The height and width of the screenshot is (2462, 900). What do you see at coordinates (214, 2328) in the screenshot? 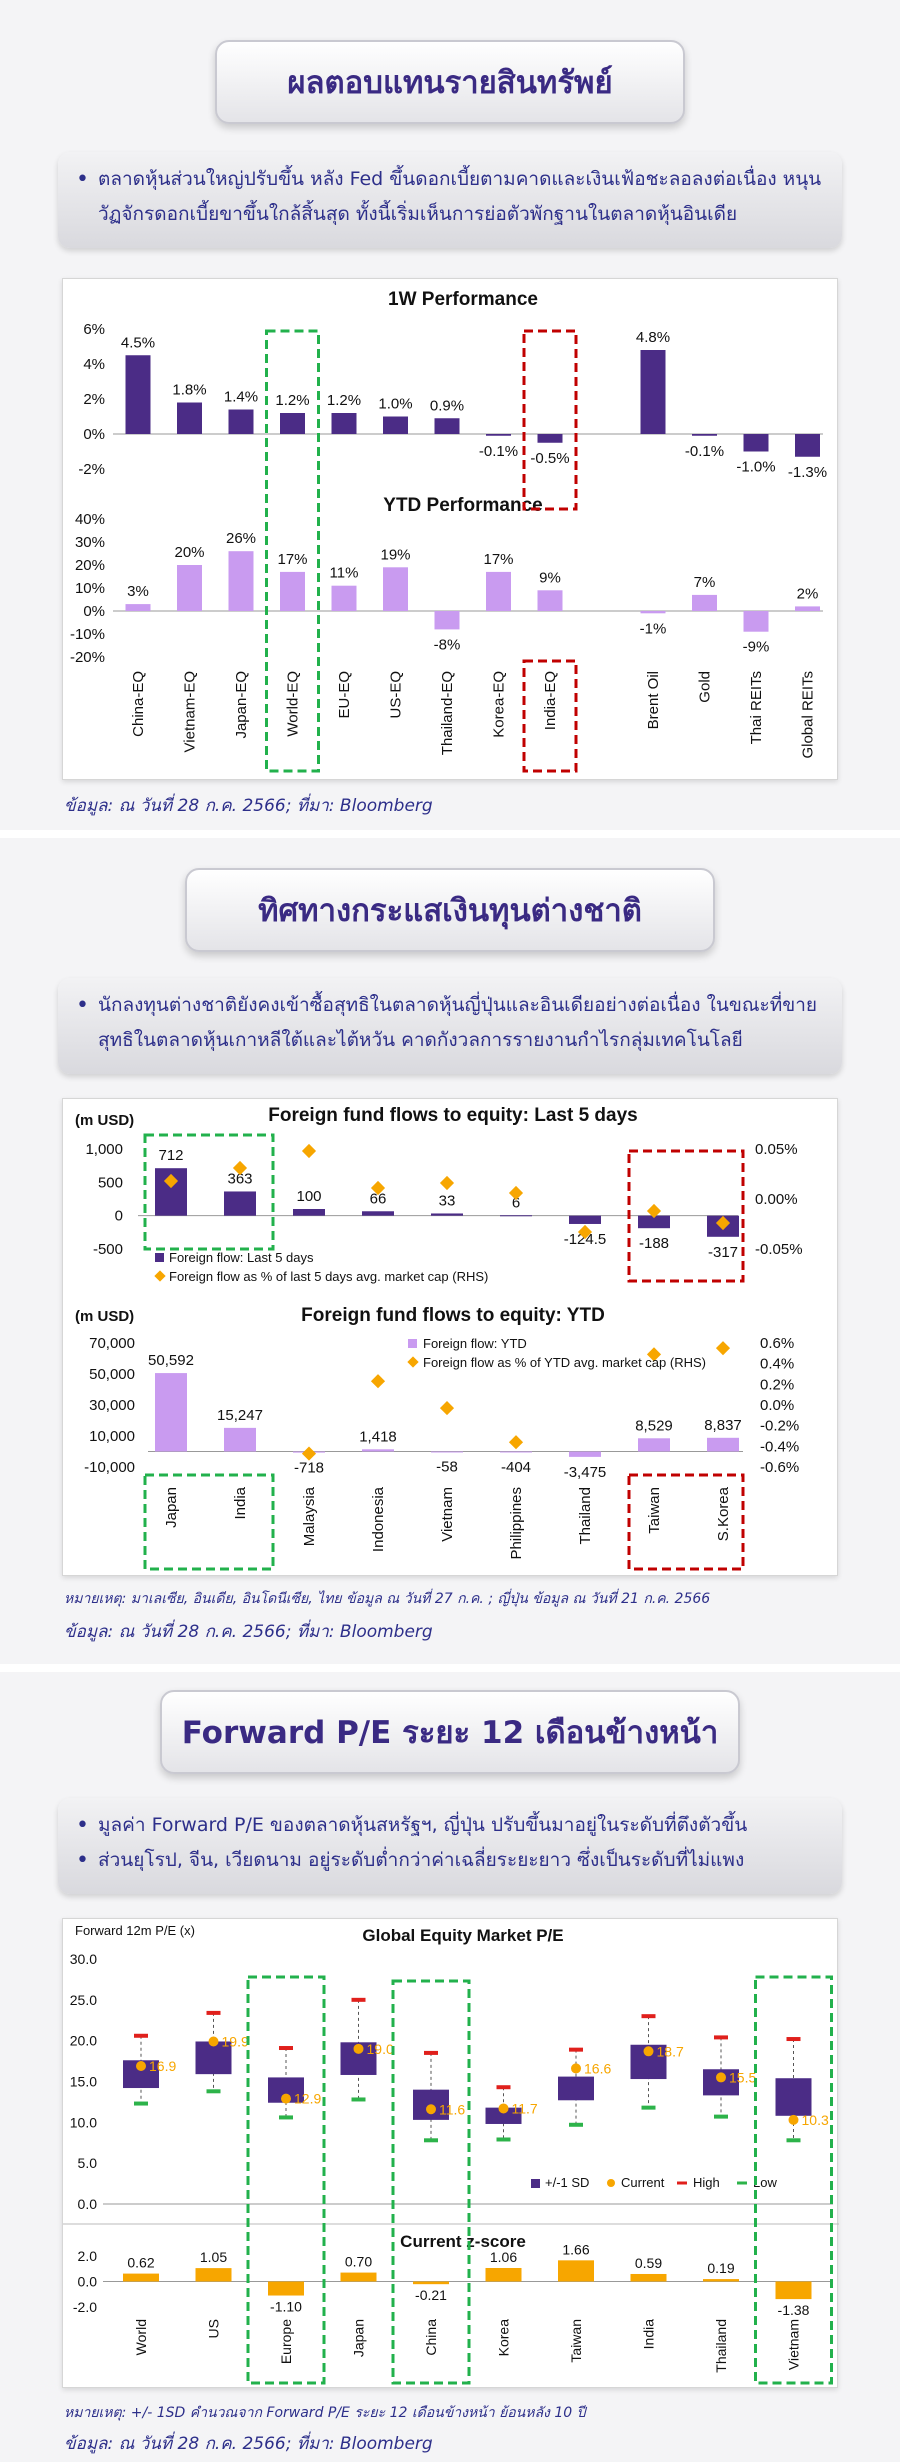
I see `x-category-label: US` at bounding box center [214, 2328].